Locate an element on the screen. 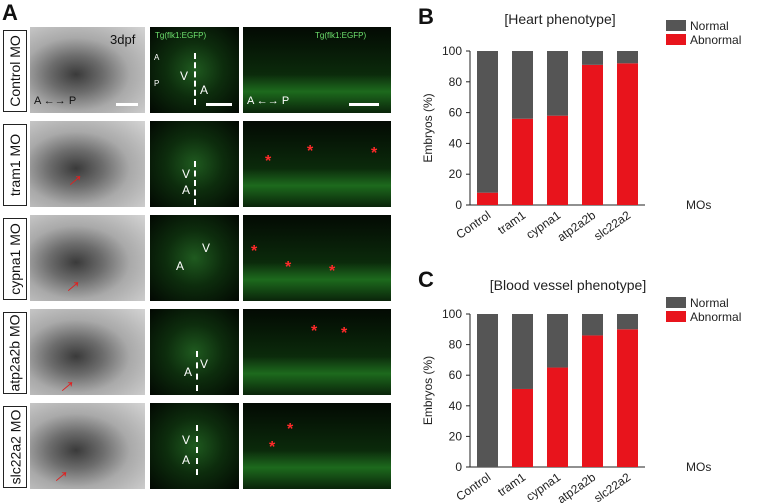  row-label-cypna1: cypna1 MO is located at coordinates (15, 259).